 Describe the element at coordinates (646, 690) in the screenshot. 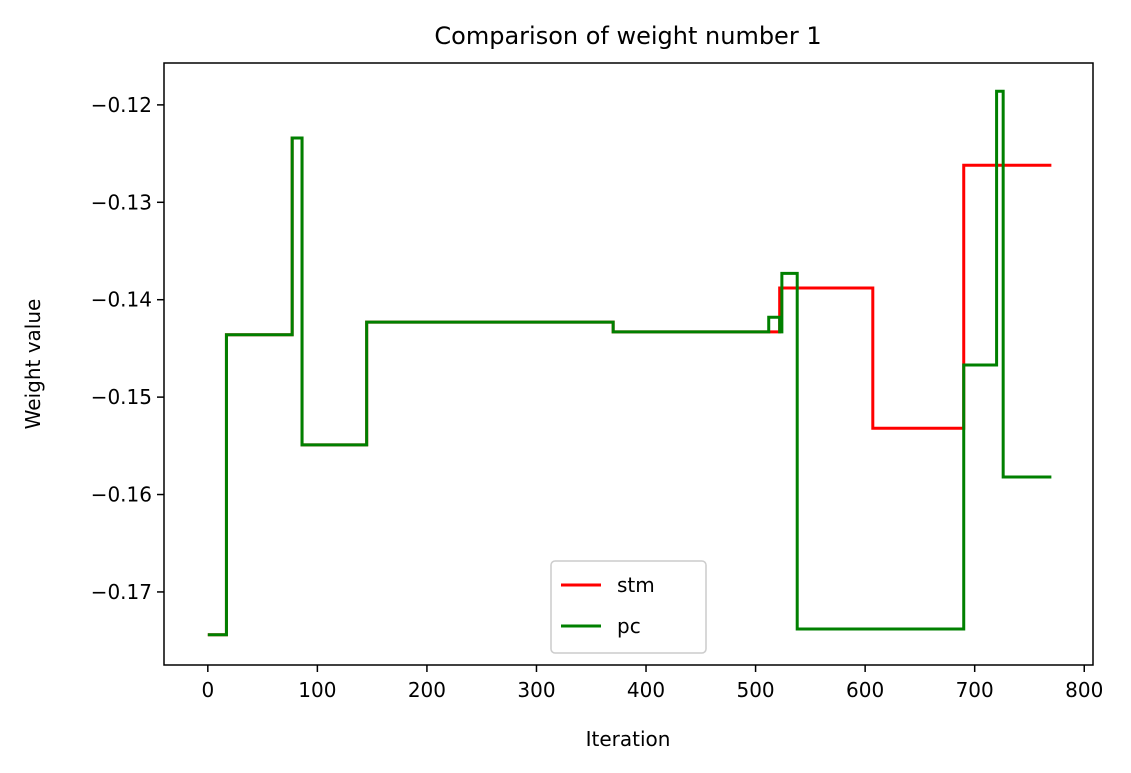

I see `x-tick-label: 400` at that location.